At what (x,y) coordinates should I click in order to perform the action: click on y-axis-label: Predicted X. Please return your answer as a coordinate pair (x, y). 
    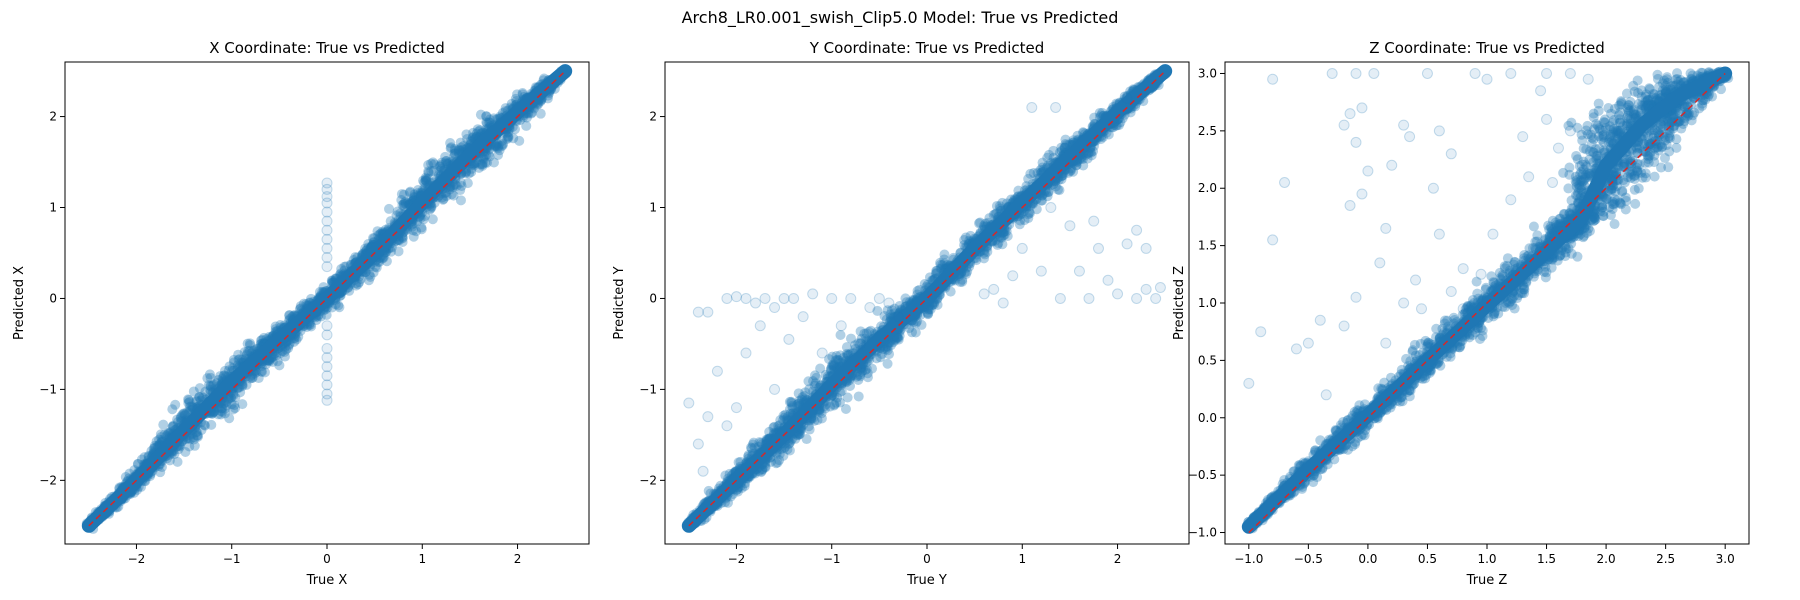
    Looking at the image, I should click on (19, 303).